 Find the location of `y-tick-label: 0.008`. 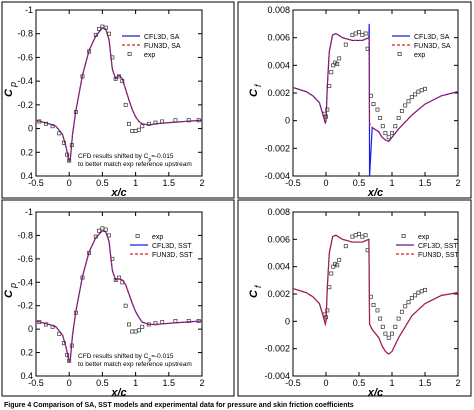

y-tick-label: 0.008 is located at coordinates (278, 10).